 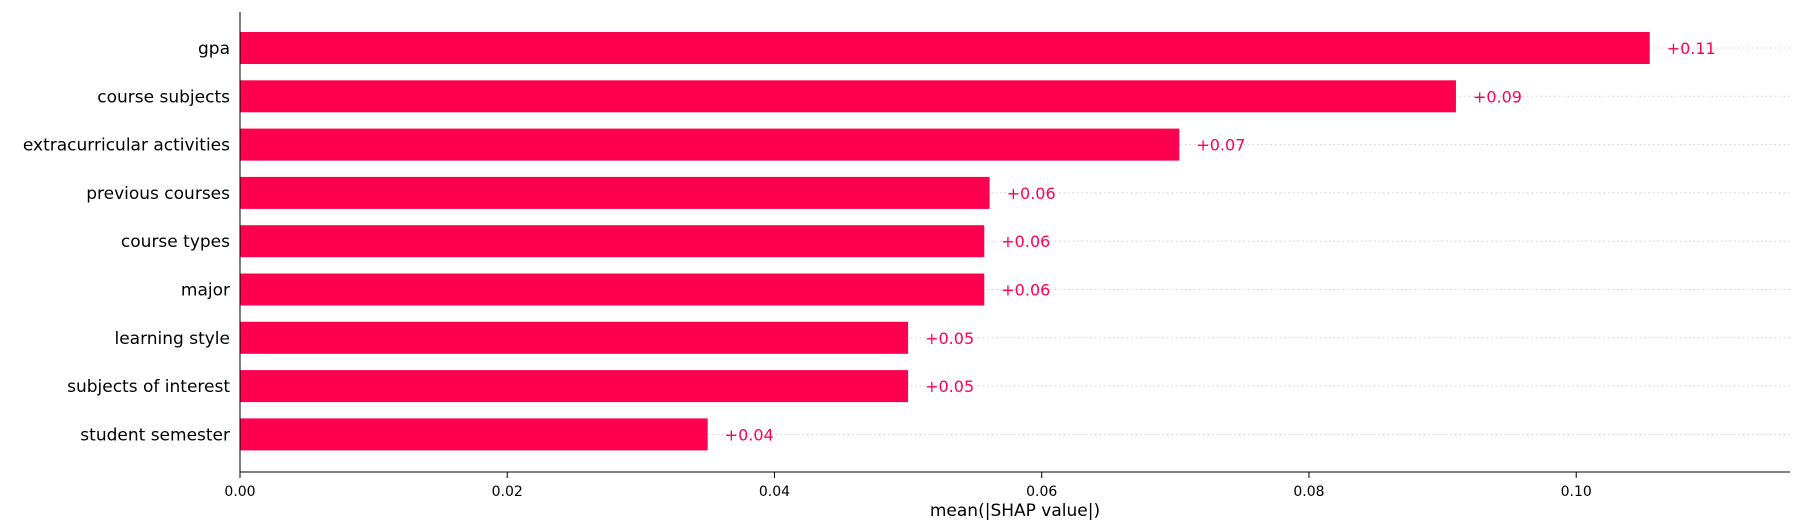 What do you see at coordinates (1308, 492) in the screenshot?
I see `x-tick-label: 0.08` at bounding box center [1308, 492].